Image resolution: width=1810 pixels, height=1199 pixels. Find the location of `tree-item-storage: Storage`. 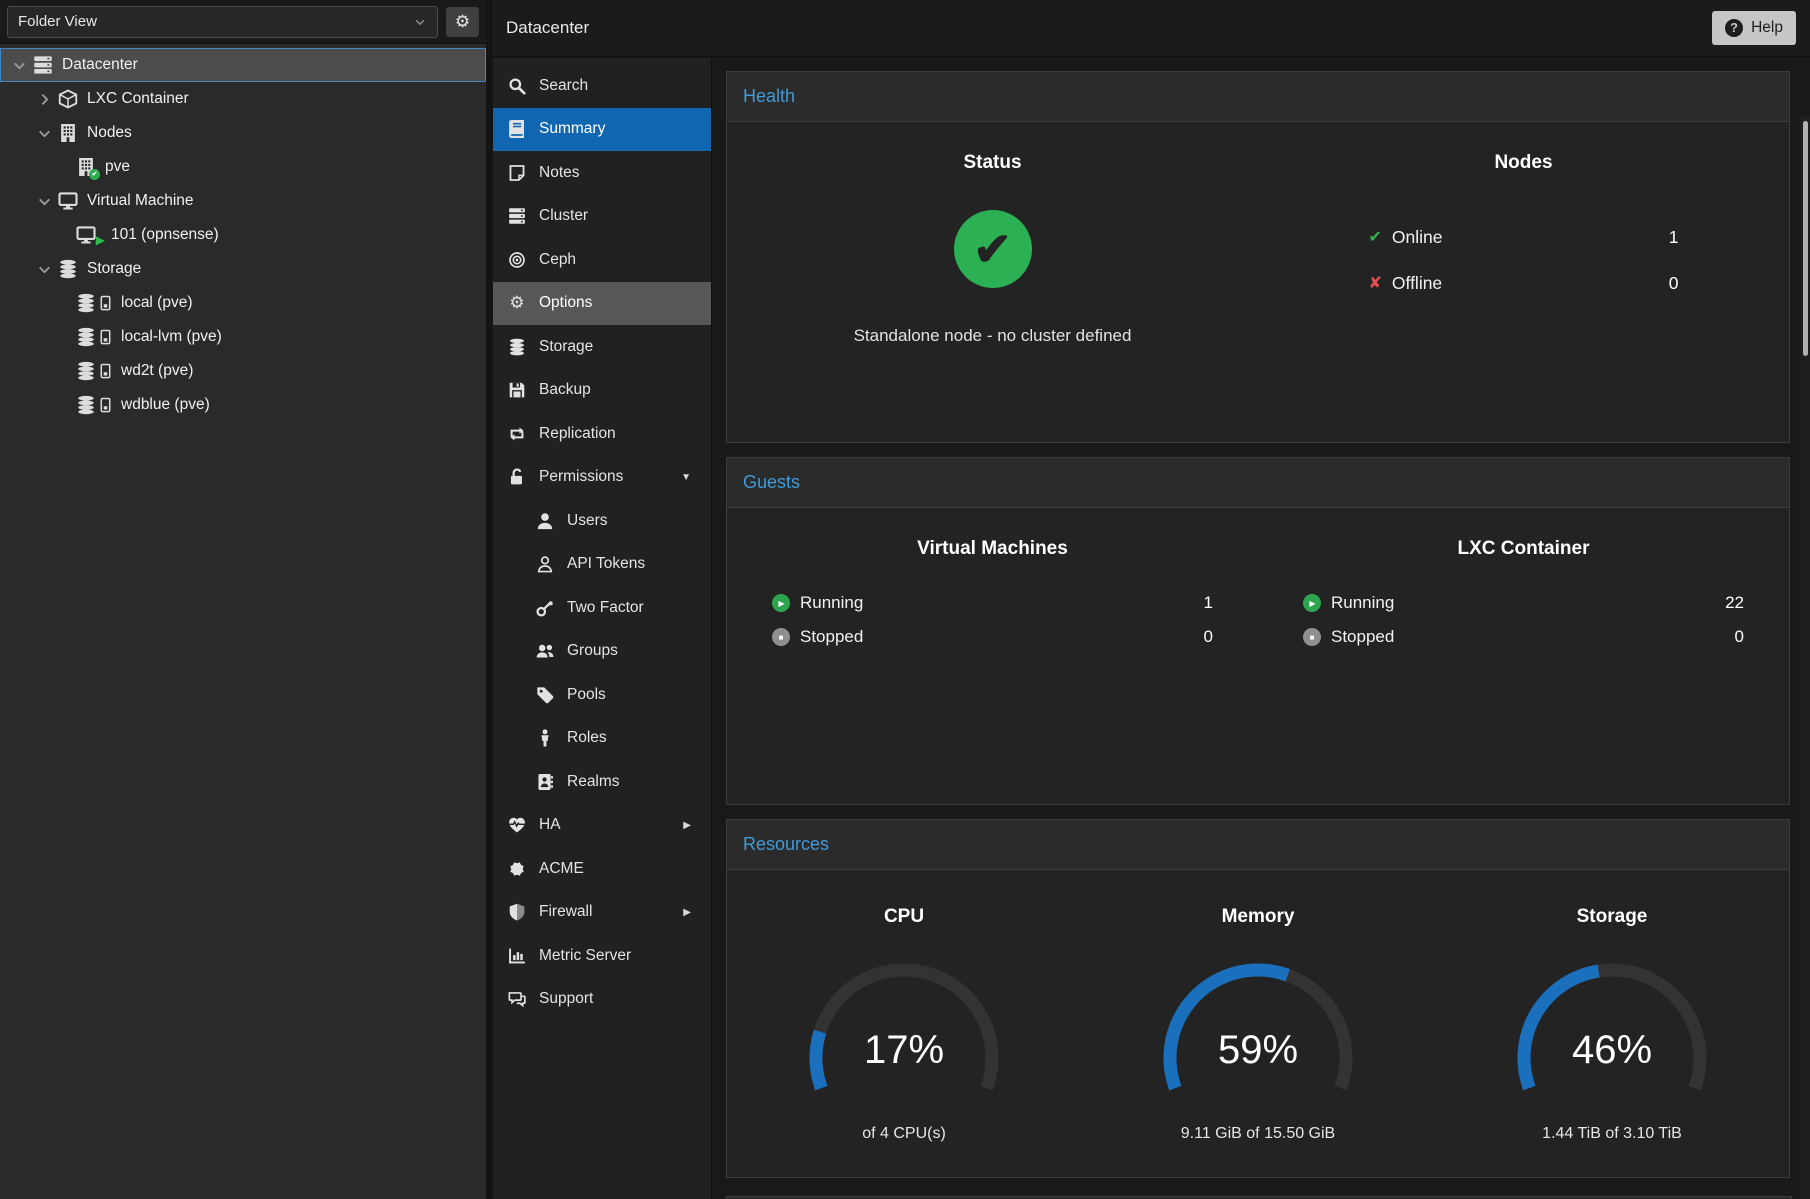

tree-item-storage: Storage is located at coordinates (243, 269).